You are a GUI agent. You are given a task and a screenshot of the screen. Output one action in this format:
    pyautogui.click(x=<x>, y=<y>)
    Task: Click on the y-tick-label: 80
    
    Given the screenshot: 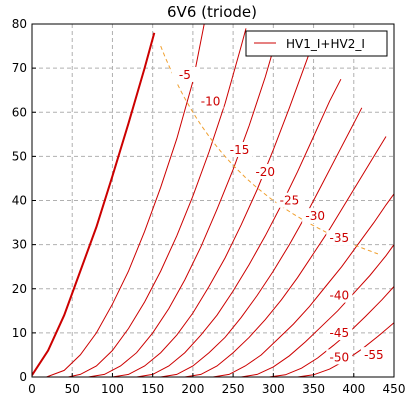 What is the action you would take?
    pyautogui.click(x=19, y=24)
    